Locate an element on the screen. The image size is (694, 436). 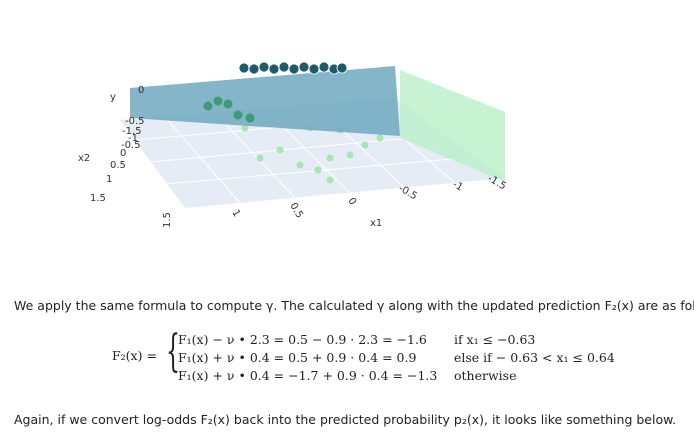
formula-cond: else if − 0.63 < x₁ ≤ 0.64 is located at coordinates (534, 357).